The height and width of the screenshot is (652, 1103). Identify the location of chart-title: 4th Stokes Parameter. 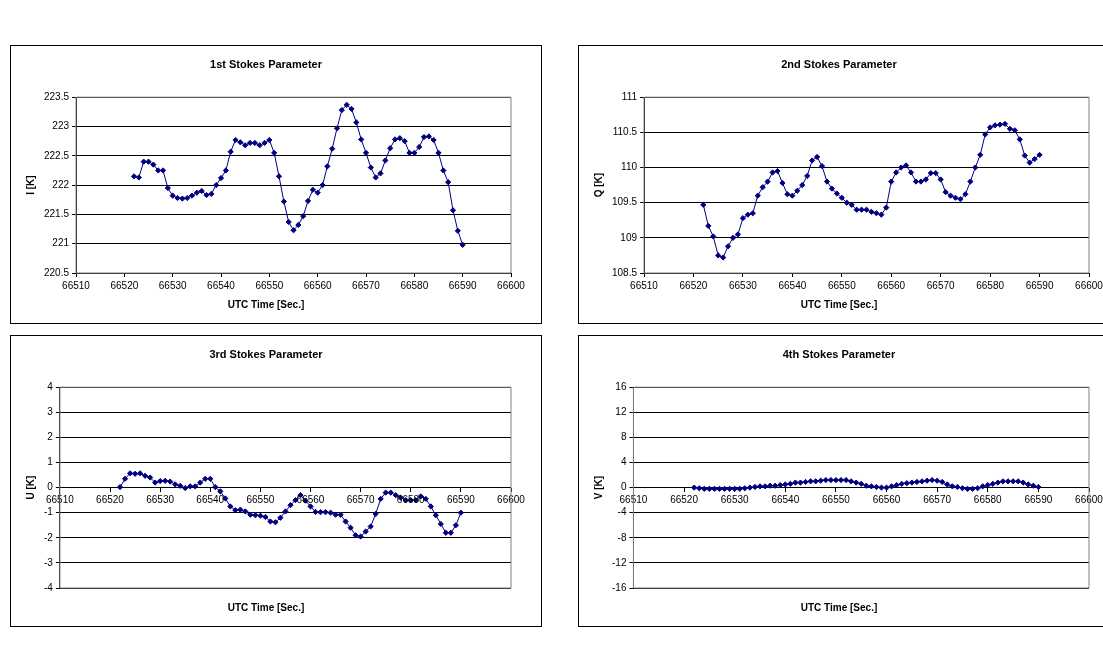
(839, 353).